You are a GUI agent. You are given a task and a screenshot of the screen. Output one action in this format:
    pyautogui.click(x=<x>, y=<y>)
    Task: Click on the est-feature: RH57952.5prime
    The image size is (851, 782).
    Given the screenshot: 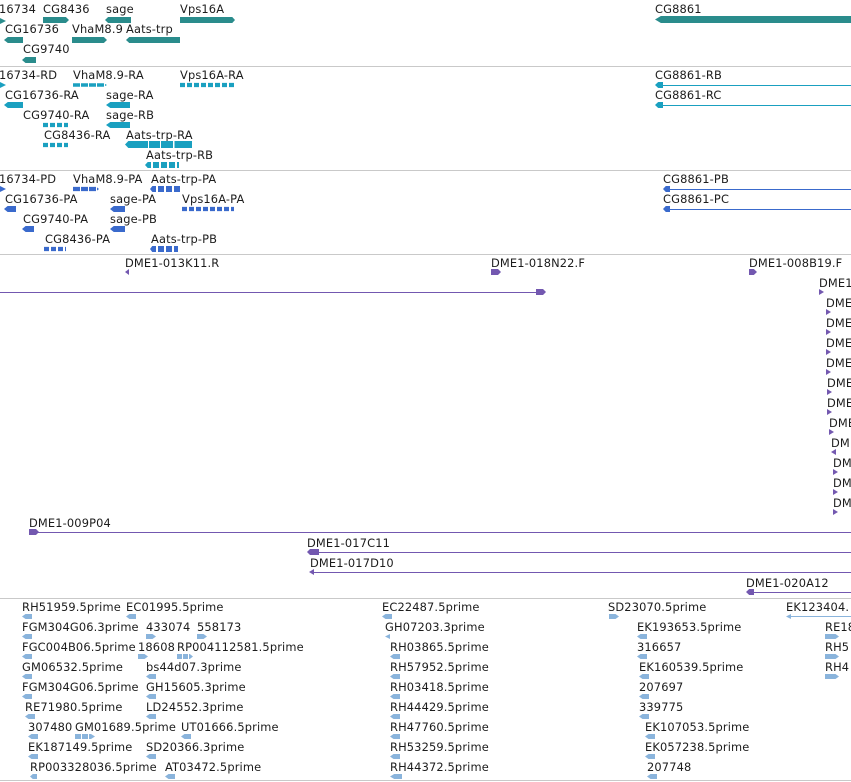 What is the action you would take?
    pyautogui.click(x=444, y=670)
    